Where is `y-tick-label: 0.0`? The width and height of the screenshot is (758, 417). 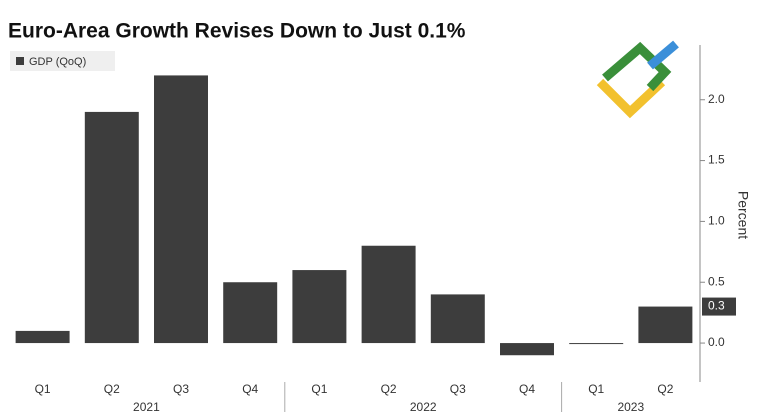 y-tick-label: 0.0 is located at coordinates (716, 342).